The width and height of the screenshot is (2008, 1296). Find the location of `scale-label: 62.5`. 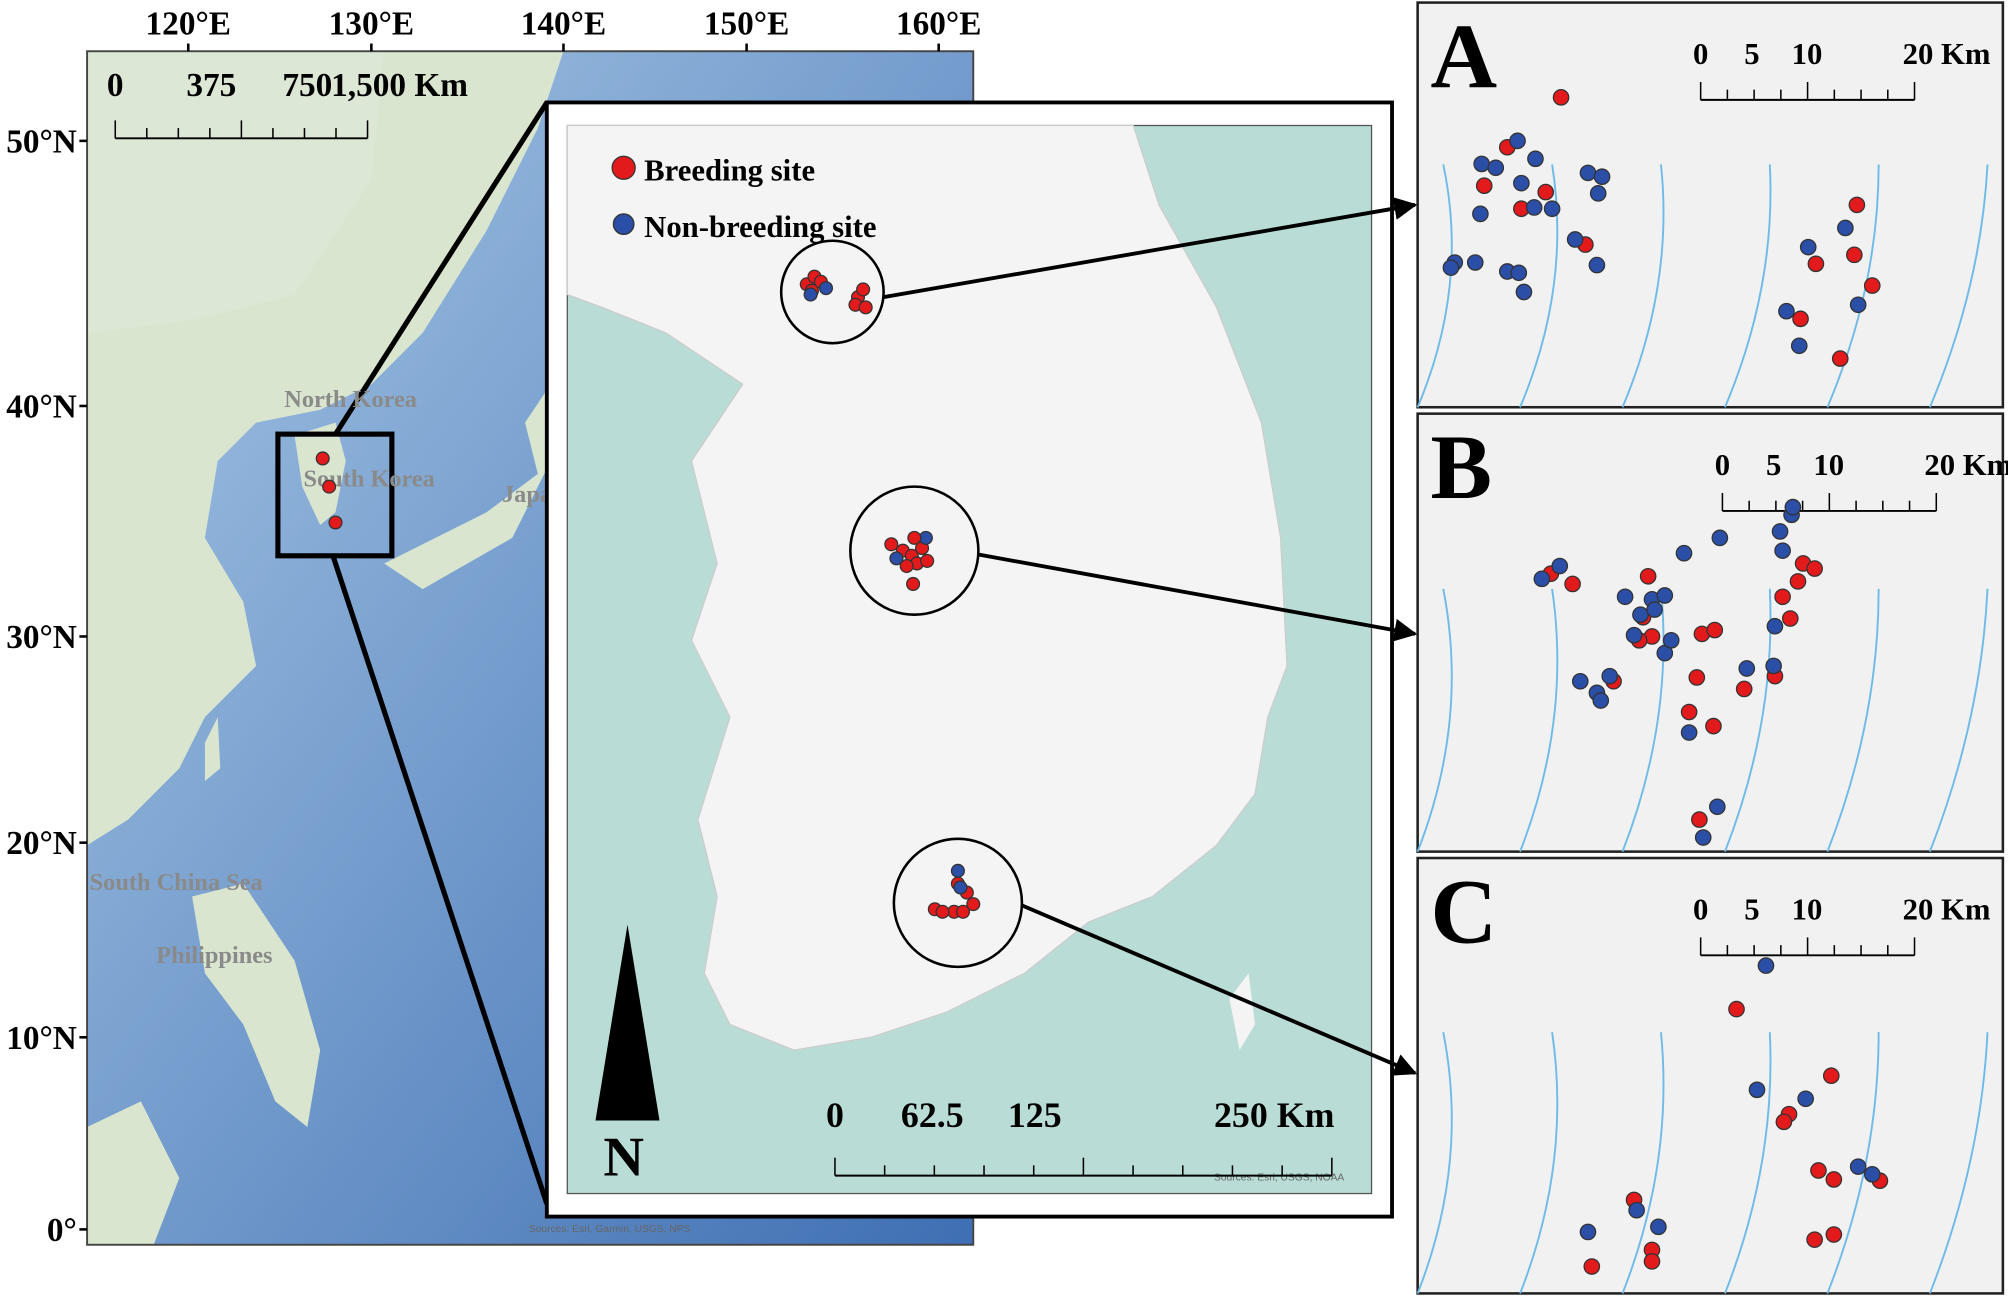

scale-label: 62.5 is located at coordinates (932, 1115).